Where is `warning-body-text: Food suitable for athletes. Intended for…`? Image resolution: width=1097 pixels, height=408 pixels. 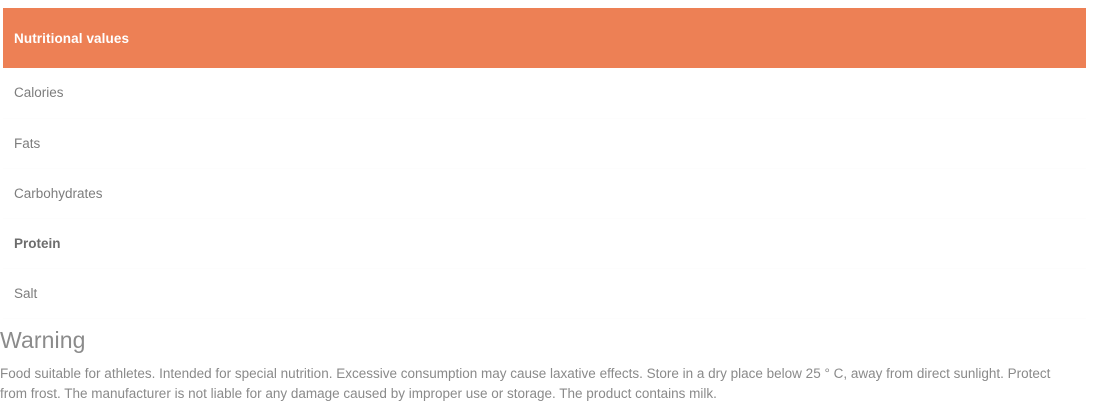
warning-body-text: Food suitable for athletes. Intended for… is located at coordinates (525, 383).